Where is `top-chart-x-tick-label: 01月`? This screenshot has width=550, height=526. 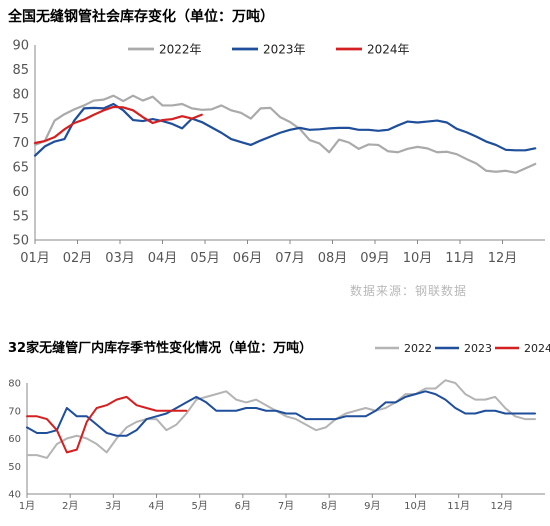 top-chart-x-tick-label: 01月 is located at coordinates (35, 258).